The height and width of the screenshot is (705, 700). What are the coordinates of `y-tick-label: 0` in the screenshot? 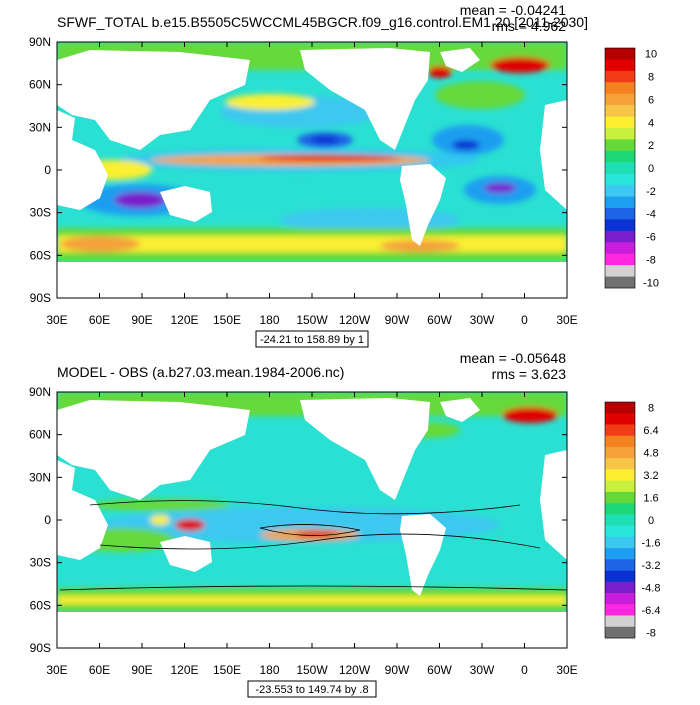 It's located at (47, 170).